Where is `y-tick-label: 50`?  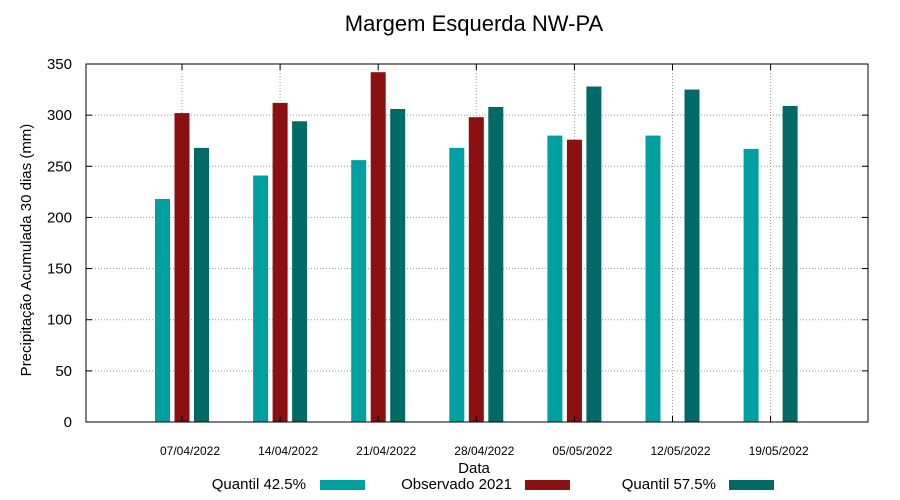
y-tick-label: 50 is located at coordinates (63, 371).